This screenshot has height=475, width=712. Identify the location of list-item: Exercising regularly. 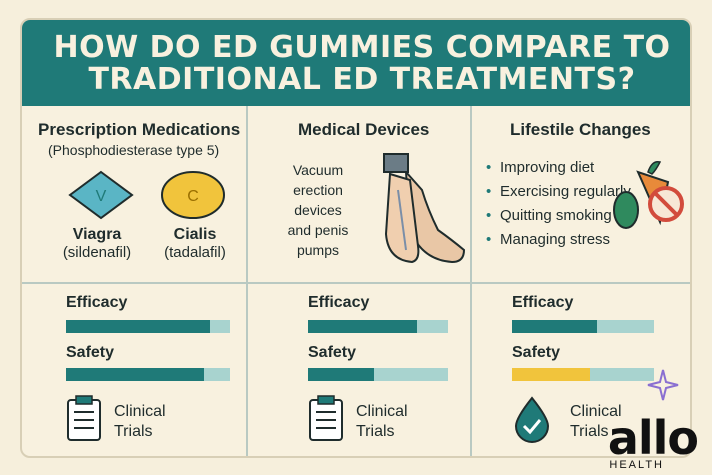
(561, 191).